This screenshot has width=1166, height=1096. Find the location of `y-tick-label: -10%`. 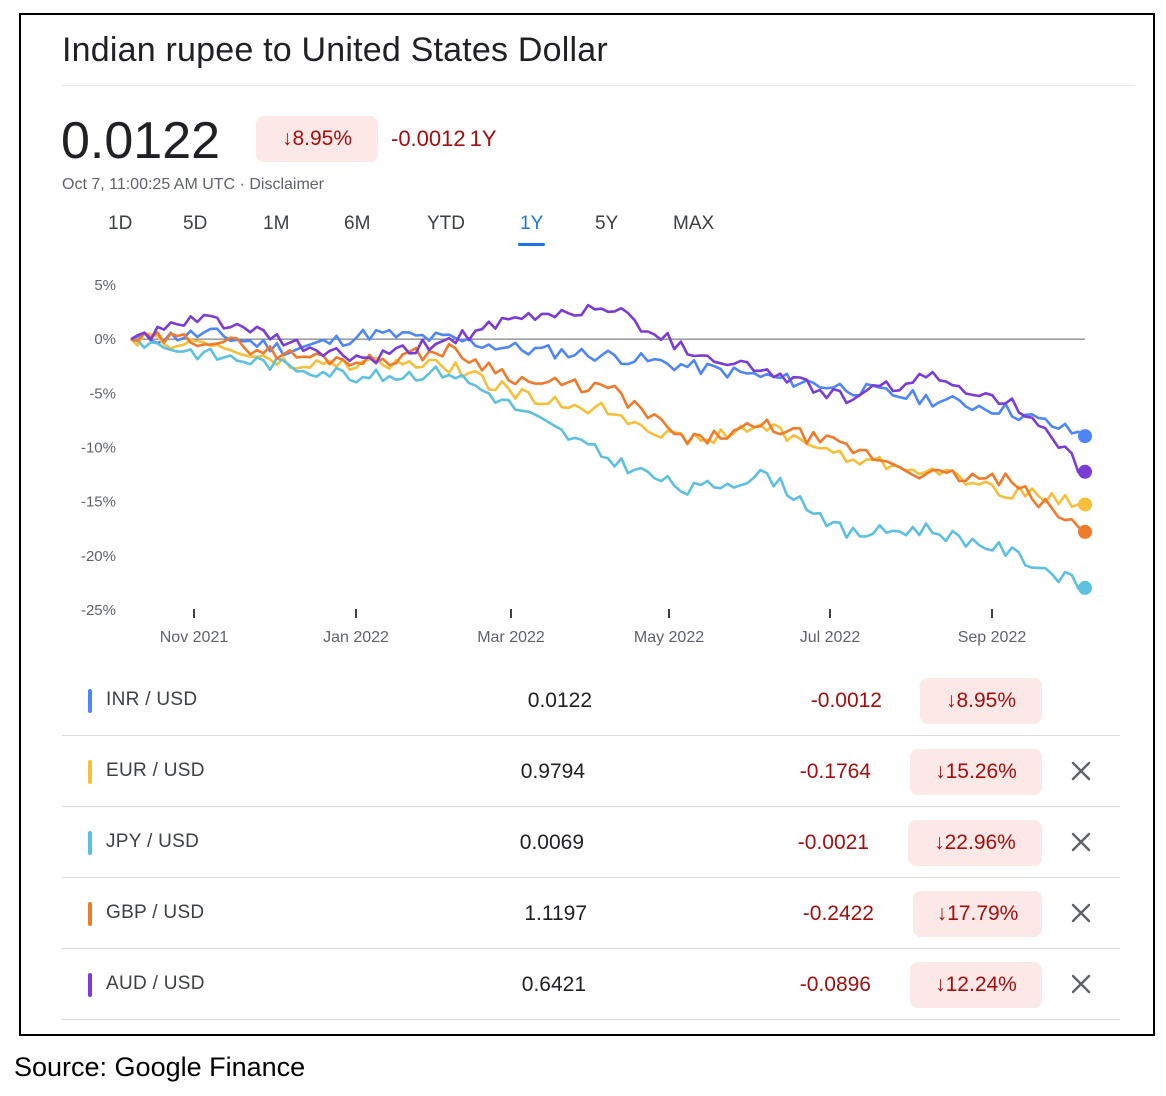

y-tick-label: -10% is located at coordinates (98, 448).